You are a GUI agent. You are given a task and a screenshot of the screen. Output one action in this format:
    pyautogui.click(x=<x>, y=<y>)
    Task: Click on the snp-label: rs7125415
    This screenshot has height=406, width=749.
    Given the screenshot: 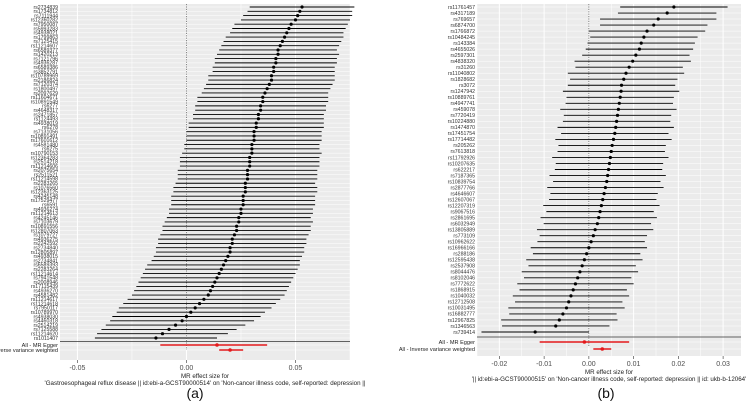 What is the action you would take?
    pyautogui.click(x=45, y=42)
    